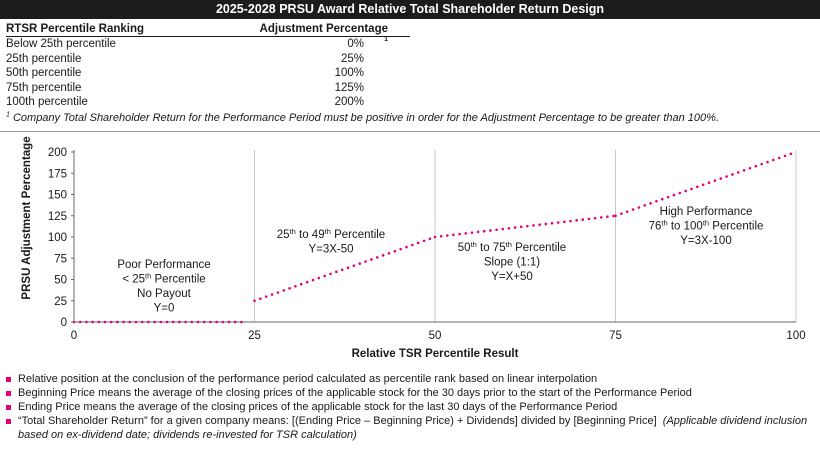  Describe the element at coordinates (44, 87) in the screenshot. I see `row-ranking: 75th percentile` at that location.